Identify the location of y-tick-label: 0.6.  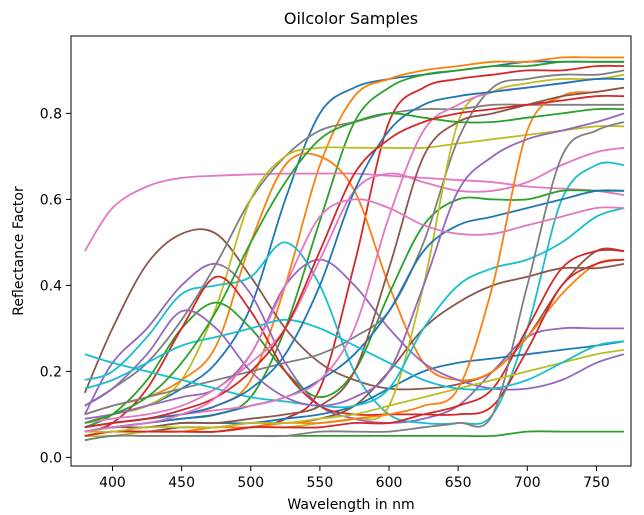
(51, 200).